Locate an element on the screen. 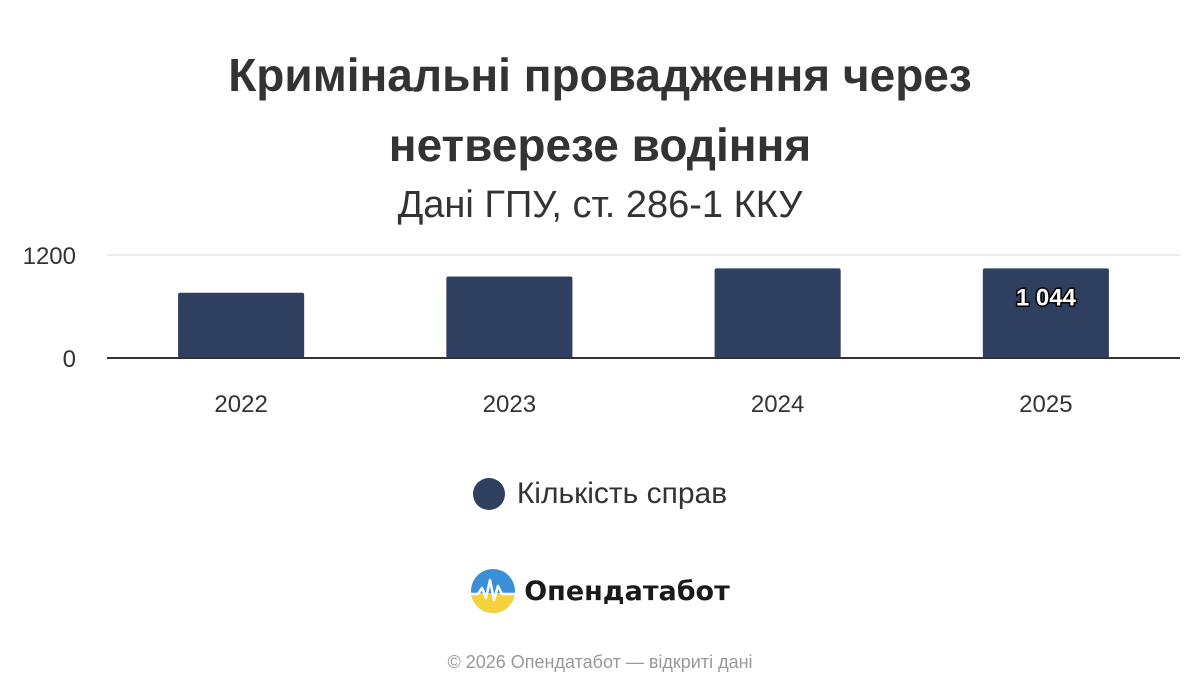 This screenshot has height=700, width=1200. credits: © 2026 Опендатабот — відкриті дані is located at coordinates (600, 662).